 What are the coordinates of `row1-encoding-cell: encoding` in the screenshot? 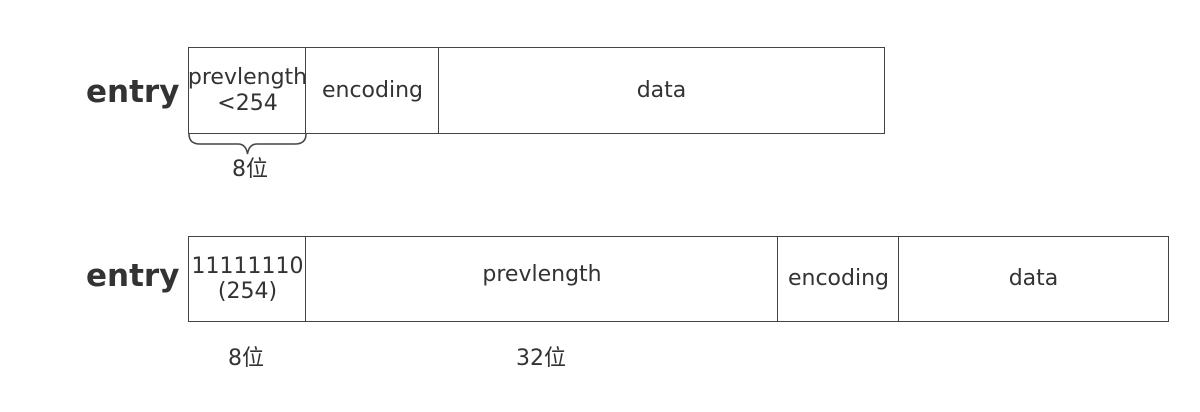 It's located at (372, 90).